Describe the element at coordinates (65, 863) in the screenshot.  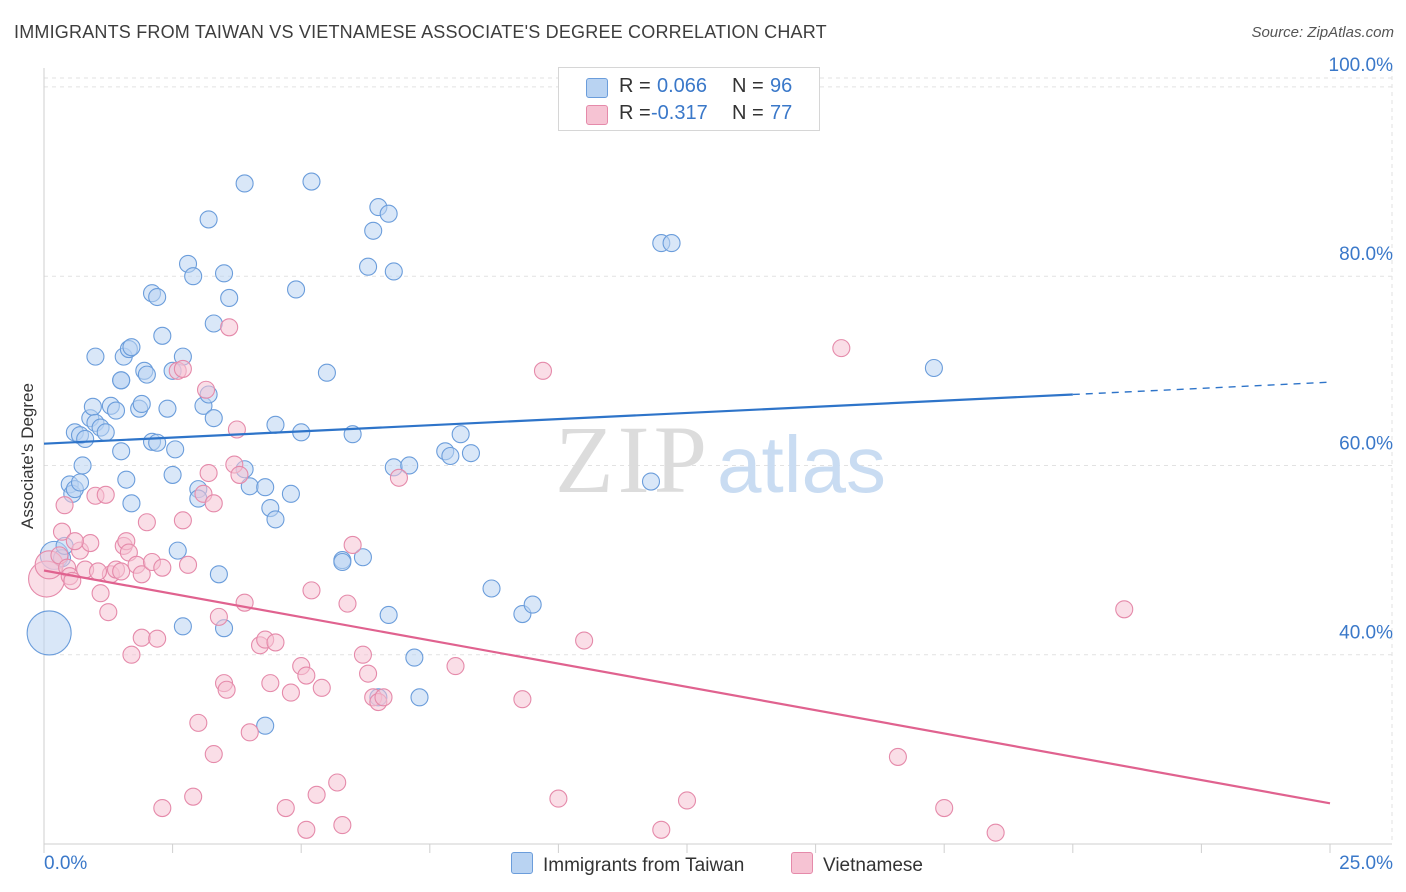
I see `x-tick-label: 0.0%` at that location.